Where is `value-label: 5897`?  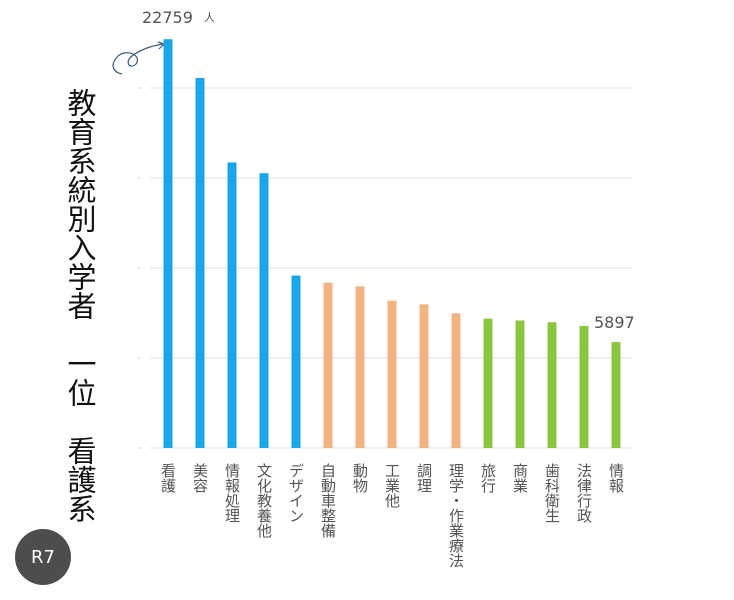 value-label: 5897 is located at coordinates (614, 322).